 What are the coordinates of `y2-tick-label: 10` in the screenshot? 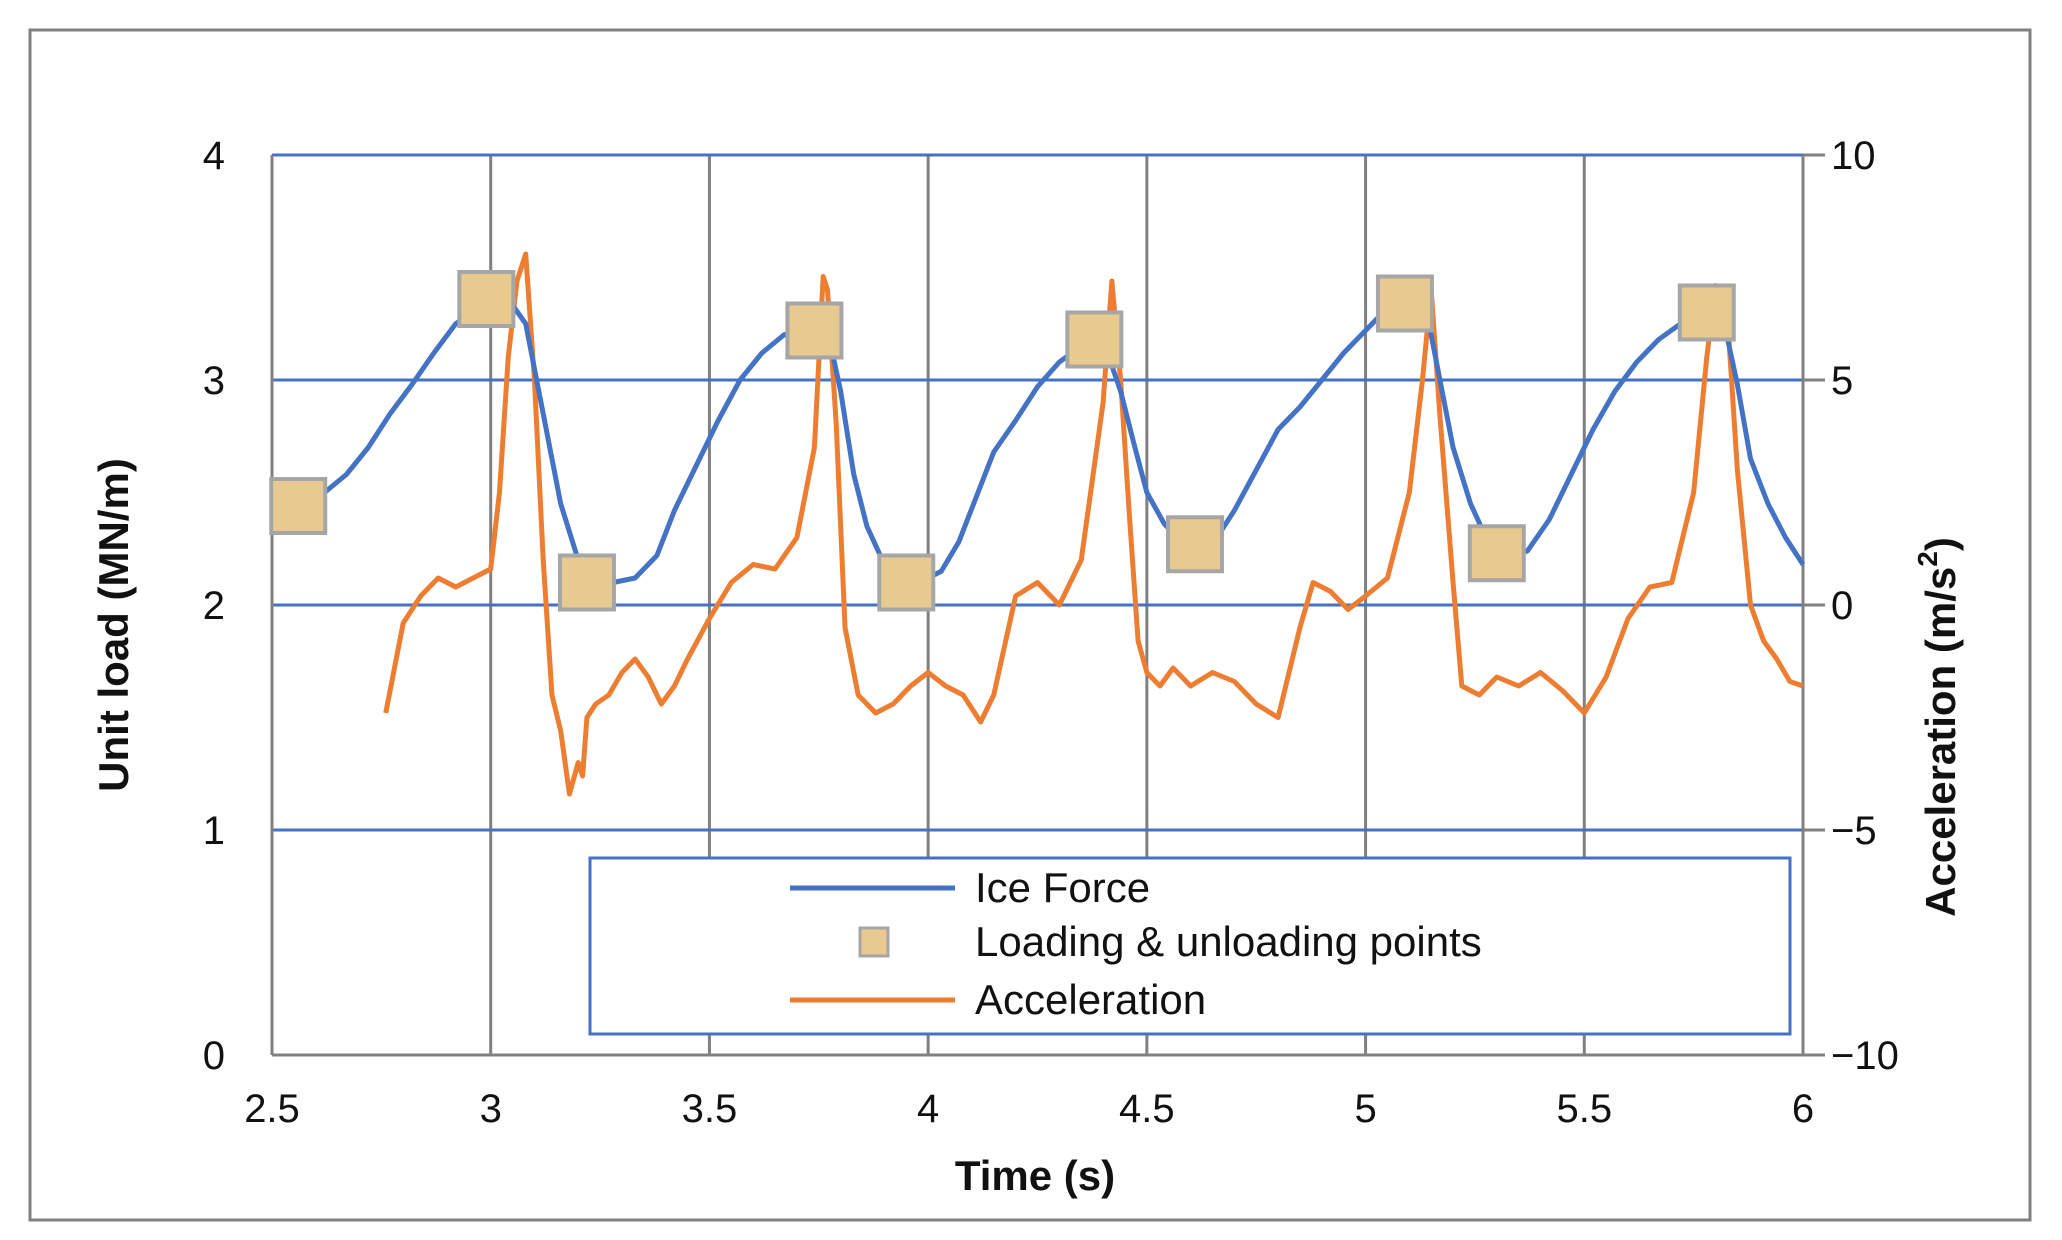 It's located at (1853, 156).